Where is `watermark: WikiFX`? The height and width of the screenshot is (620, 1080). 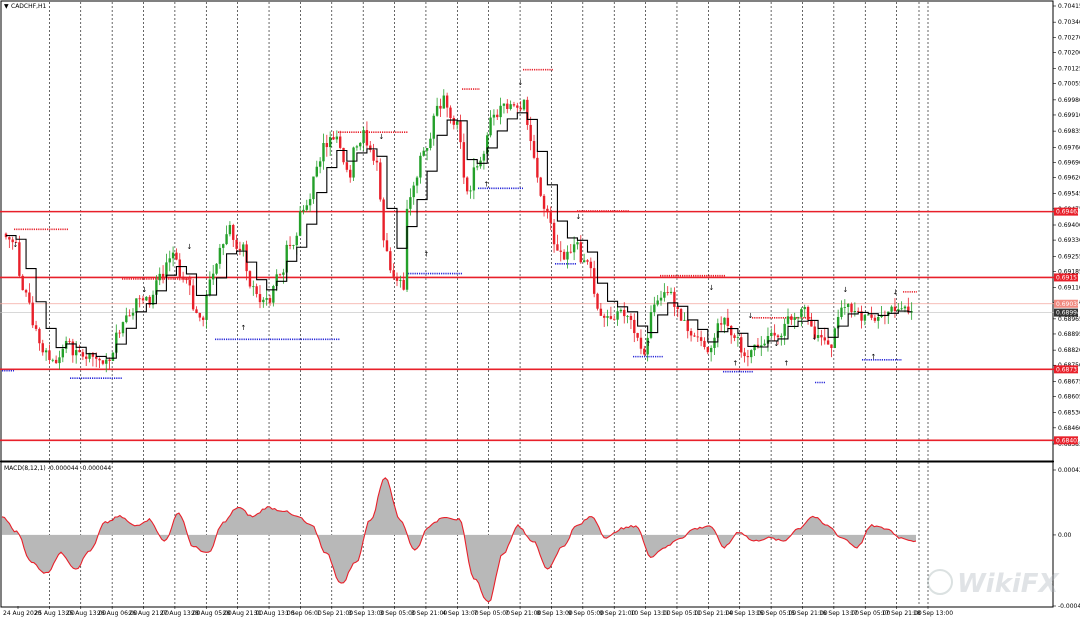
watermark: WikiFX is located at coordinates (994, 584).